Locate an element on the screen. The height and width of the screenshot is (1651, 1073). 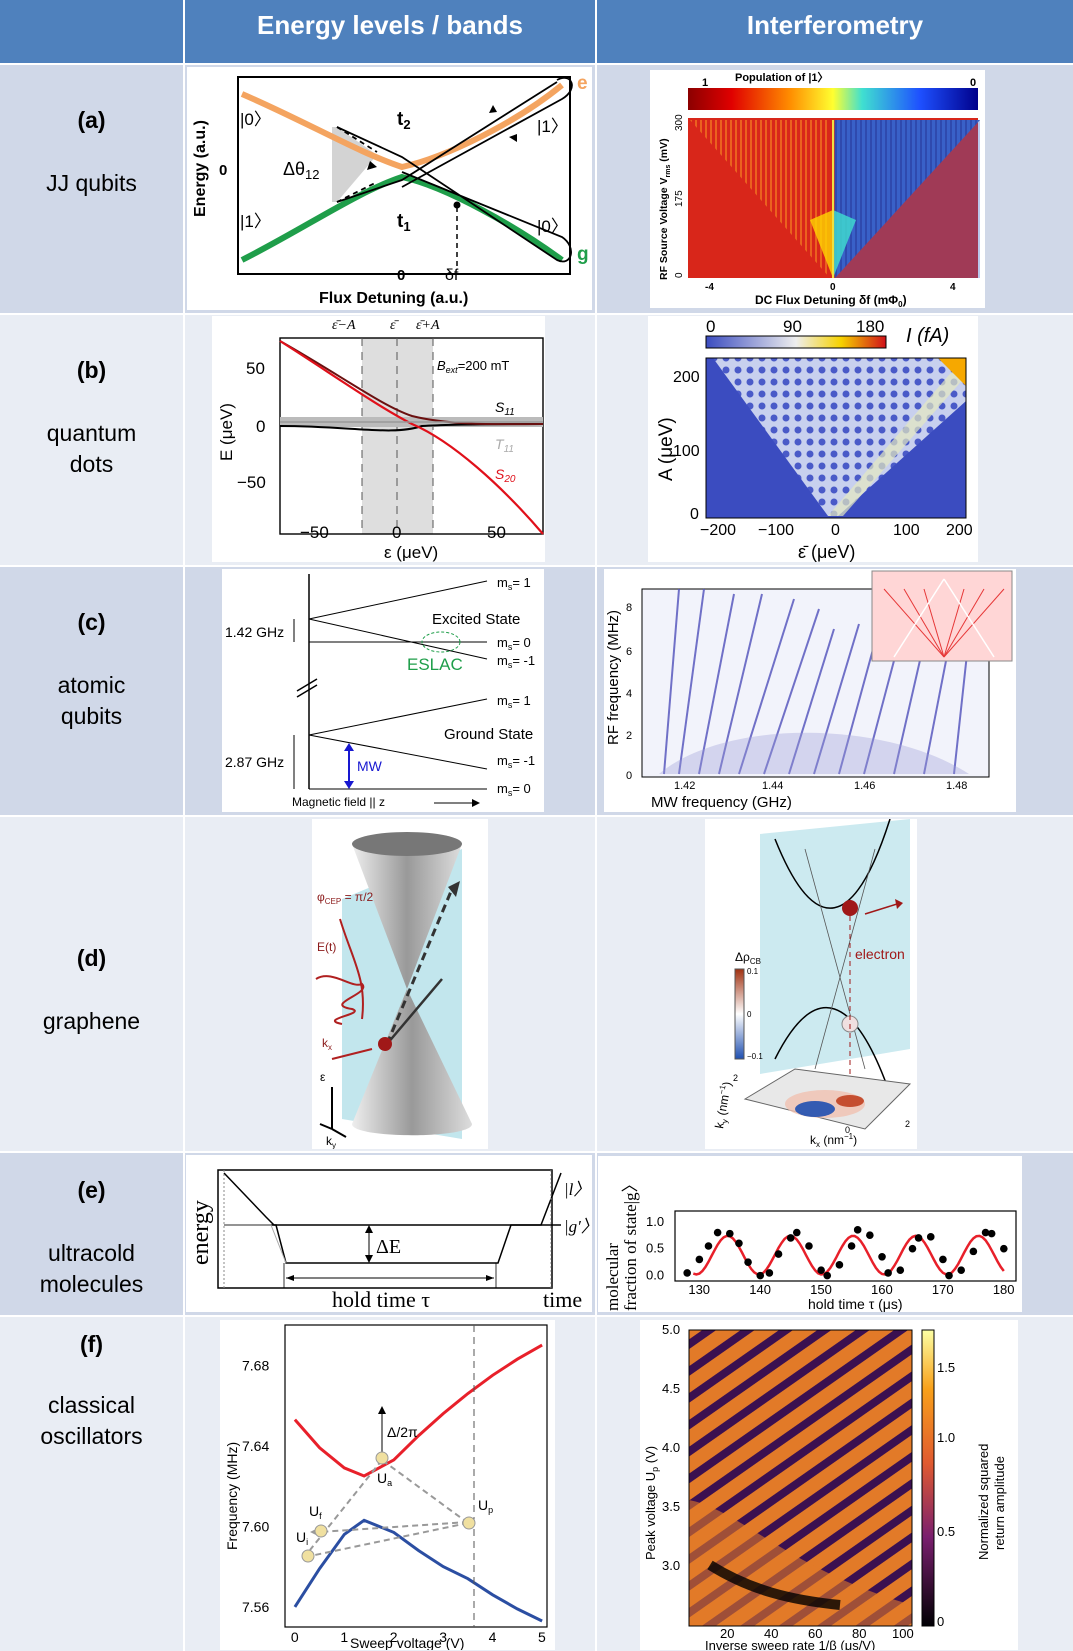
f-left-xtick: 1 is located at coordinates (344, 1637).